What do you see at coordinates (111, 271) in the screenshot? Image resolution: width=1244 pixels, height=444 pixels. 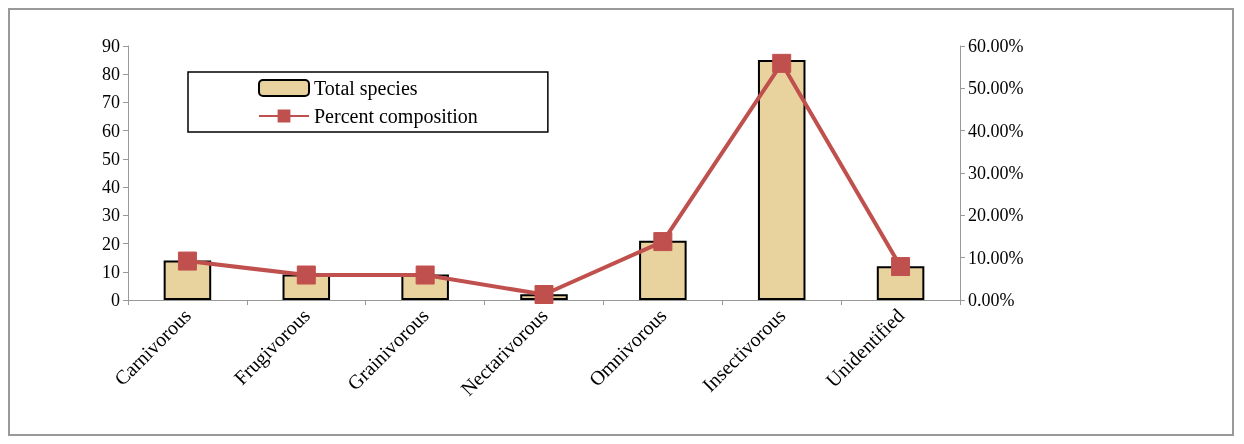 I see `y-tick-label: 10` at bounding box center [111, 271].